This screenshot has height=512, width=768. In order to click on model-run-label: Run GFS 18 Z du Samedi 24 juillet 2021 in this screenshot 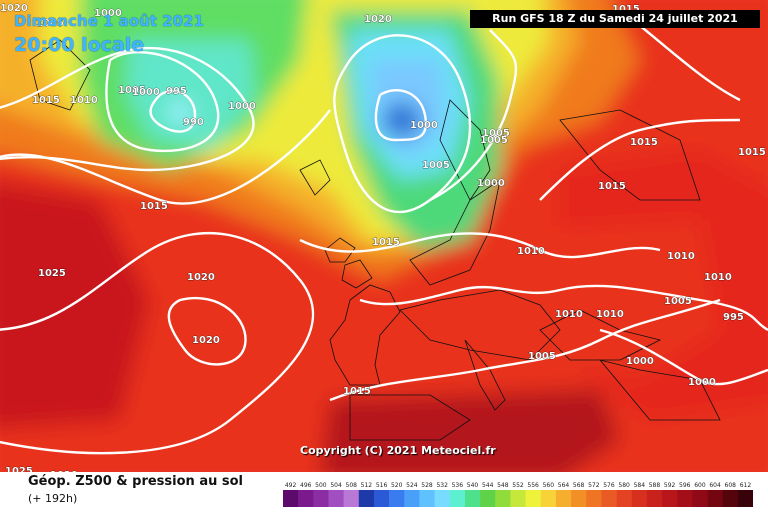, I will do `click(615, 19)`.